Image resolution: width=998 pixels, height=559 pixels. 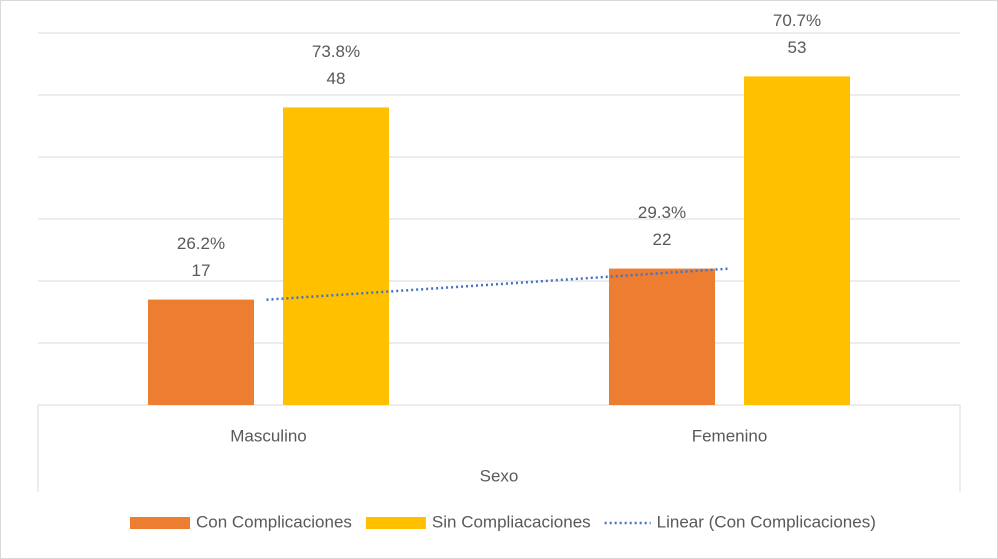 I want to click on data-label: 22, so click(x=662, y=239).